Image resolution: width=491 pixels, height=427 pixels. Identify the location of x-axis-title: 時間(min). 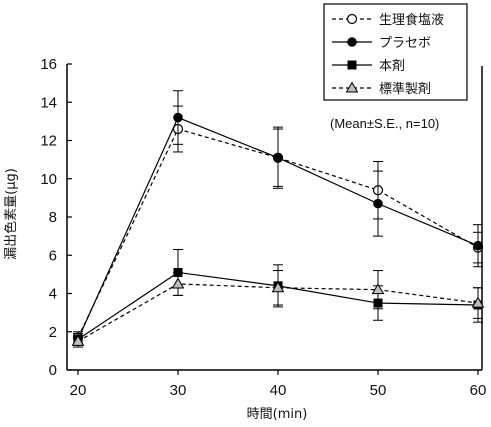
(277, 414).